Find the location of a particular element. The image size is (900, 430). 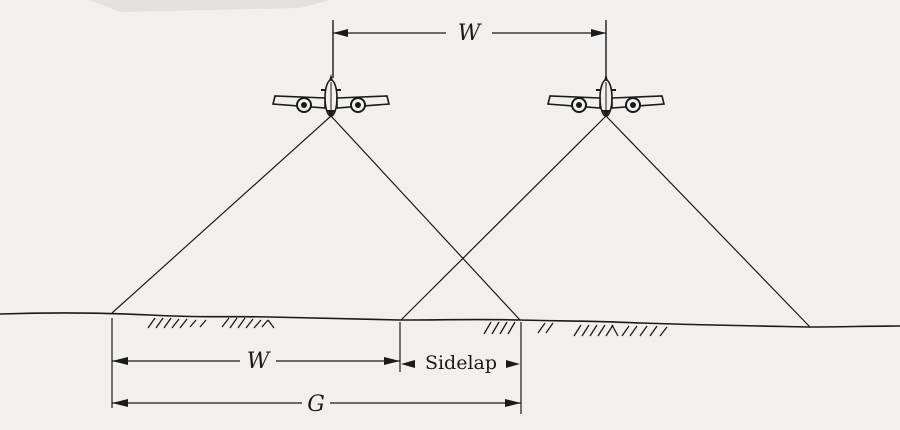

ground-coverage-dimension is located at coordinates (316, 403).